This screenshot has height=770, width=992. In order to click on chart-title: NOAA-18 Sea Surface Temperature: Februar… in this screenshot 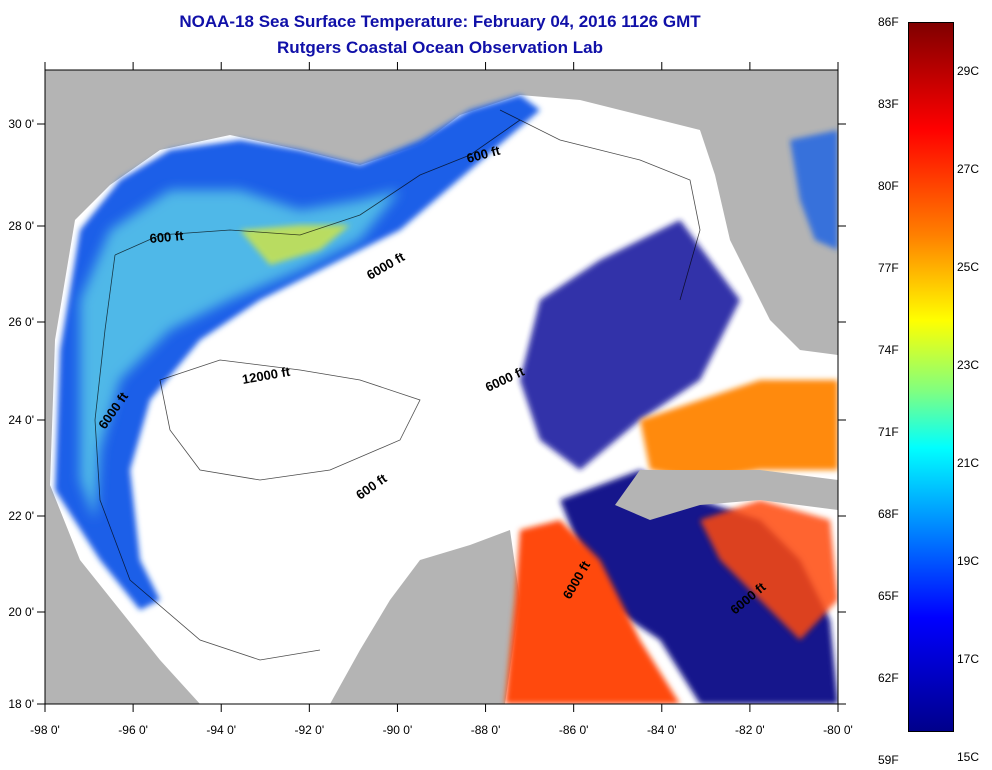, I will do `click(440, 21)`.